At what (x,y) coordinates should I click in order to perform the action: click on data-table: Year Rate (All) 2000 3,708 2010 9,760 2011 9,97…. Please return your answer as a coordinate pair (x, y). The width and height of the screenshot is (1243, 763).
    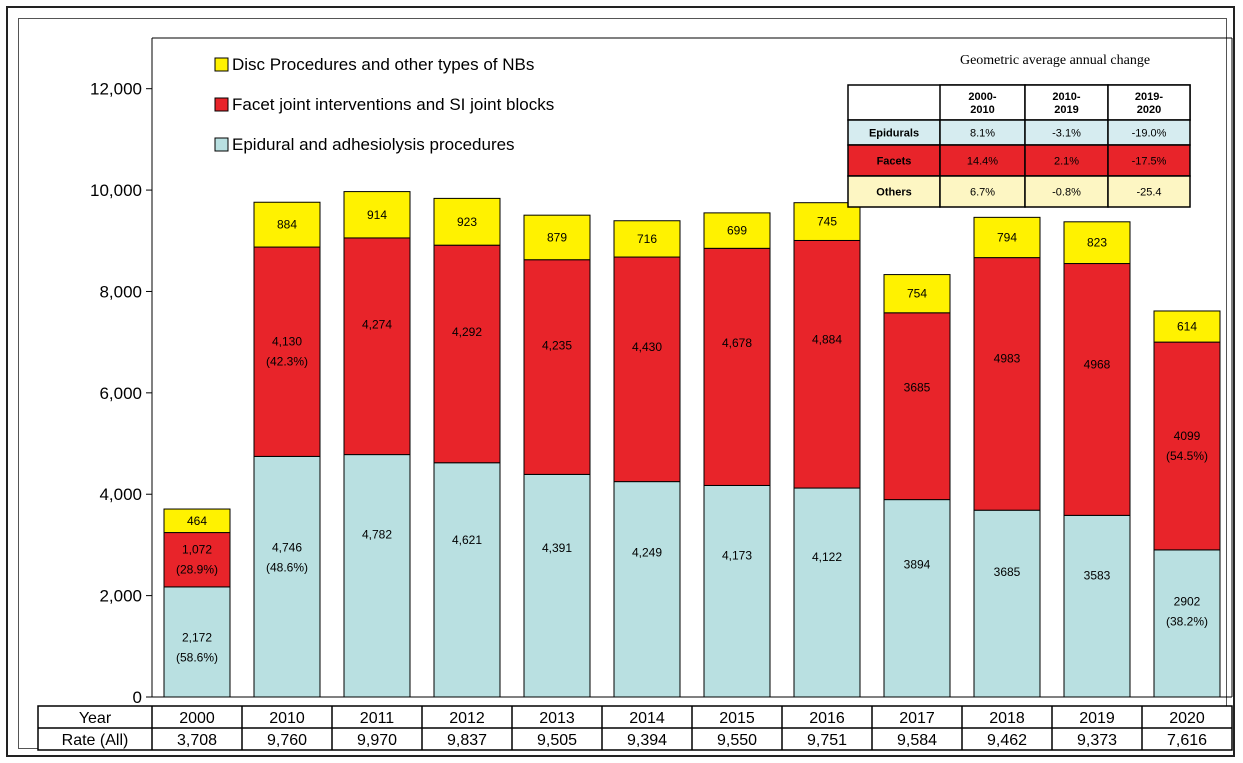
    Looking at the image, I should click on (635, 728).